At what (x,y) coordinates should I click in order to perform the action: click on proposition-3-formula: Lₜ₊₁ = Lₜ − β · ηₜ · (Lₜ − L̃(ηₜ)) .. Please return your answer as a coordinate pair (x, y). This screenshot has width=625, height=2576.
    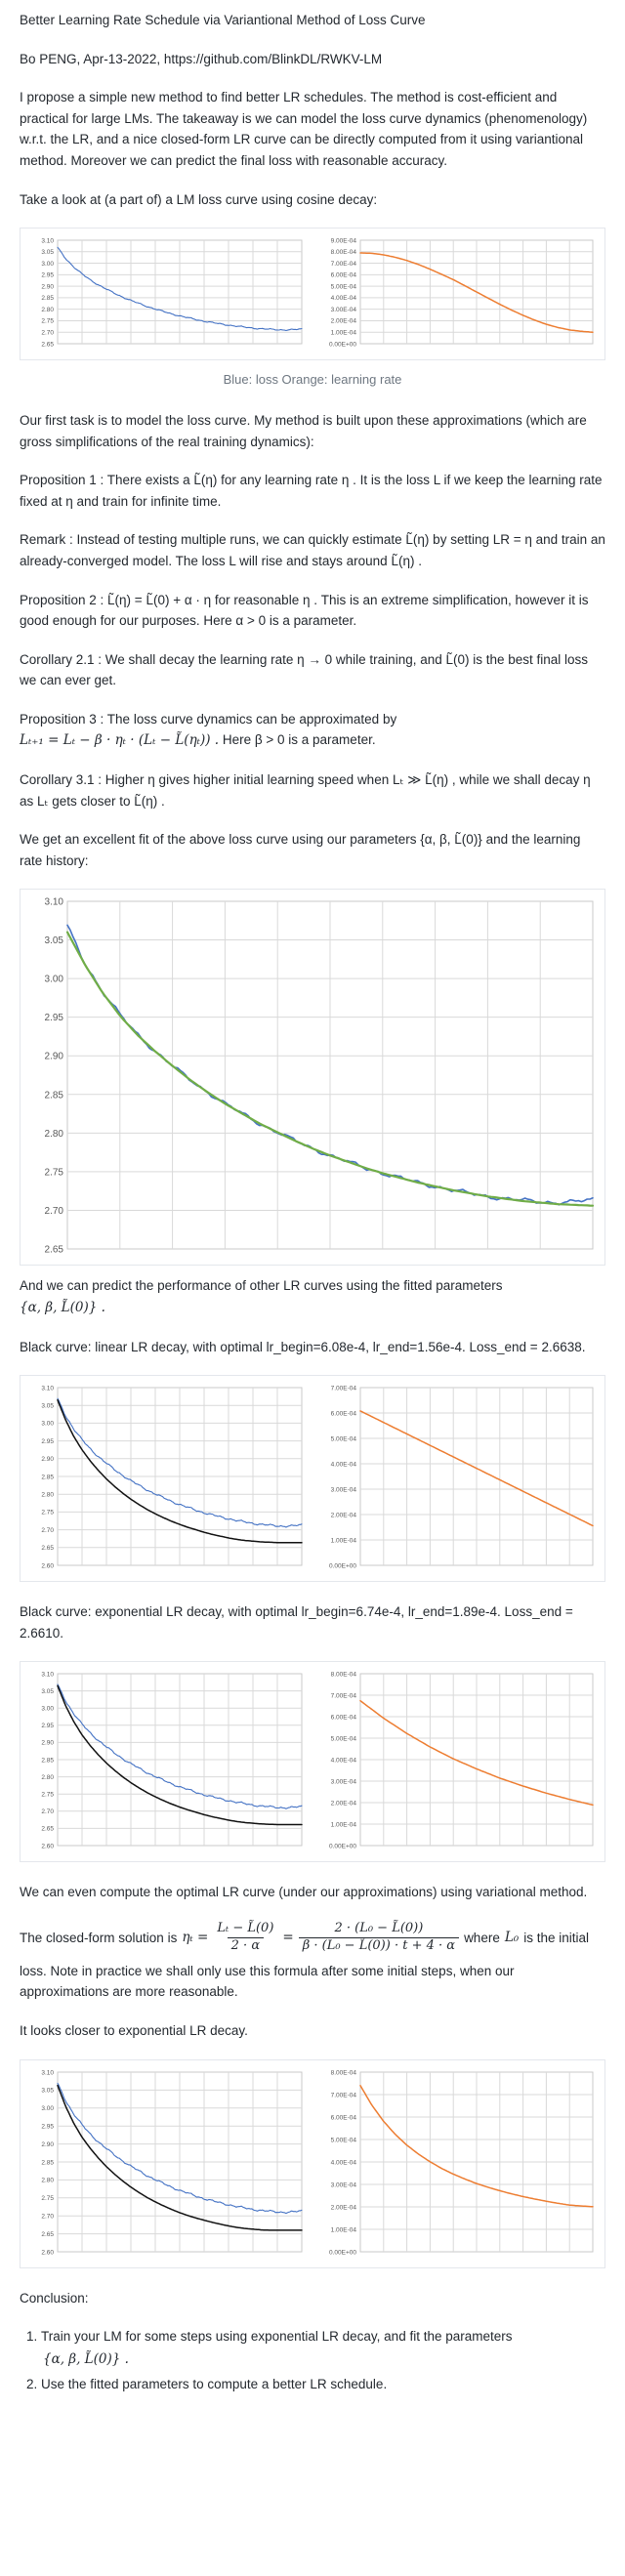
    Looking at the image, I should click on (120, 741).